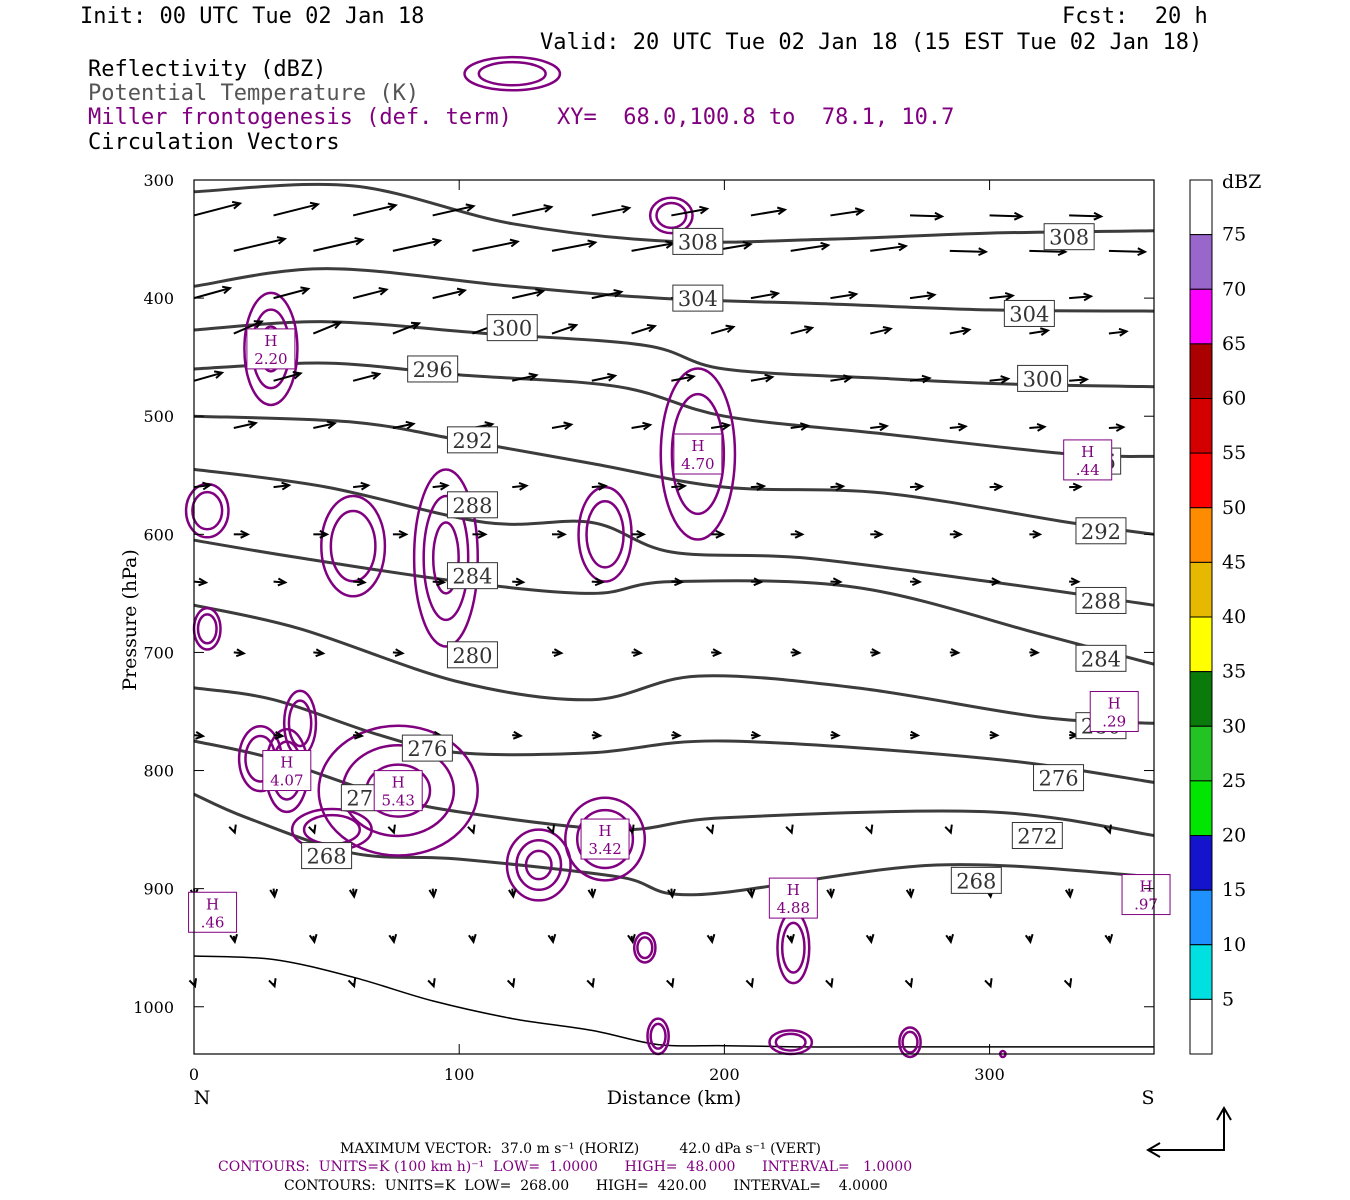  I want to click on theta-label-308: 308, so click(698, 241).